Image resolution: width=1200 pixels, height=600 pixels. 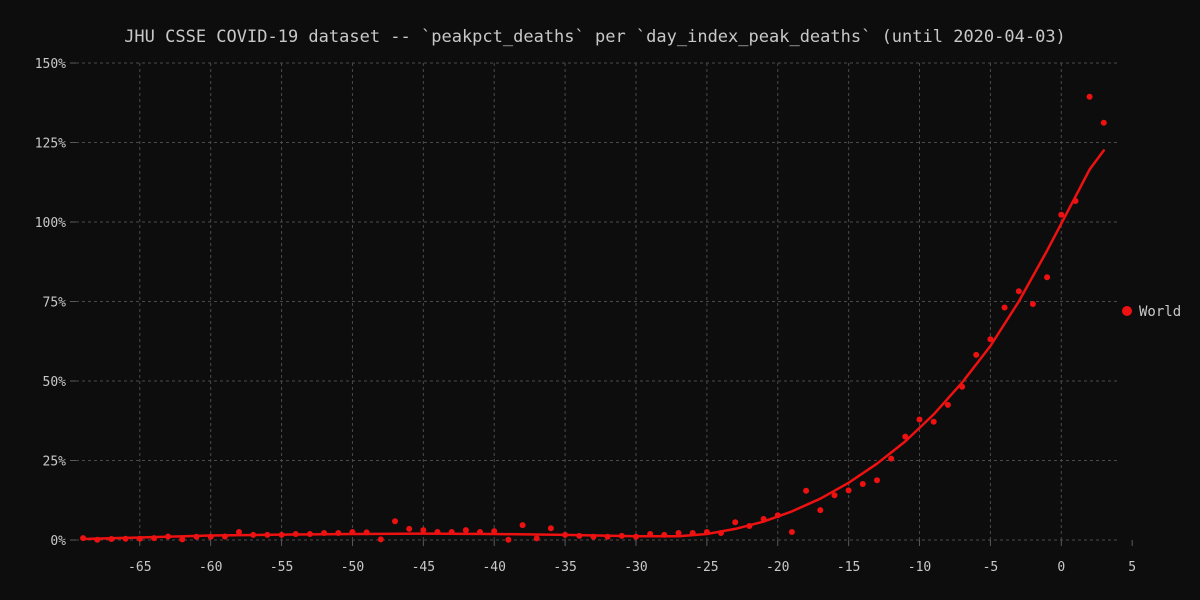 I want to click on y-tick-label: 150%, so click(x=50, y=64).